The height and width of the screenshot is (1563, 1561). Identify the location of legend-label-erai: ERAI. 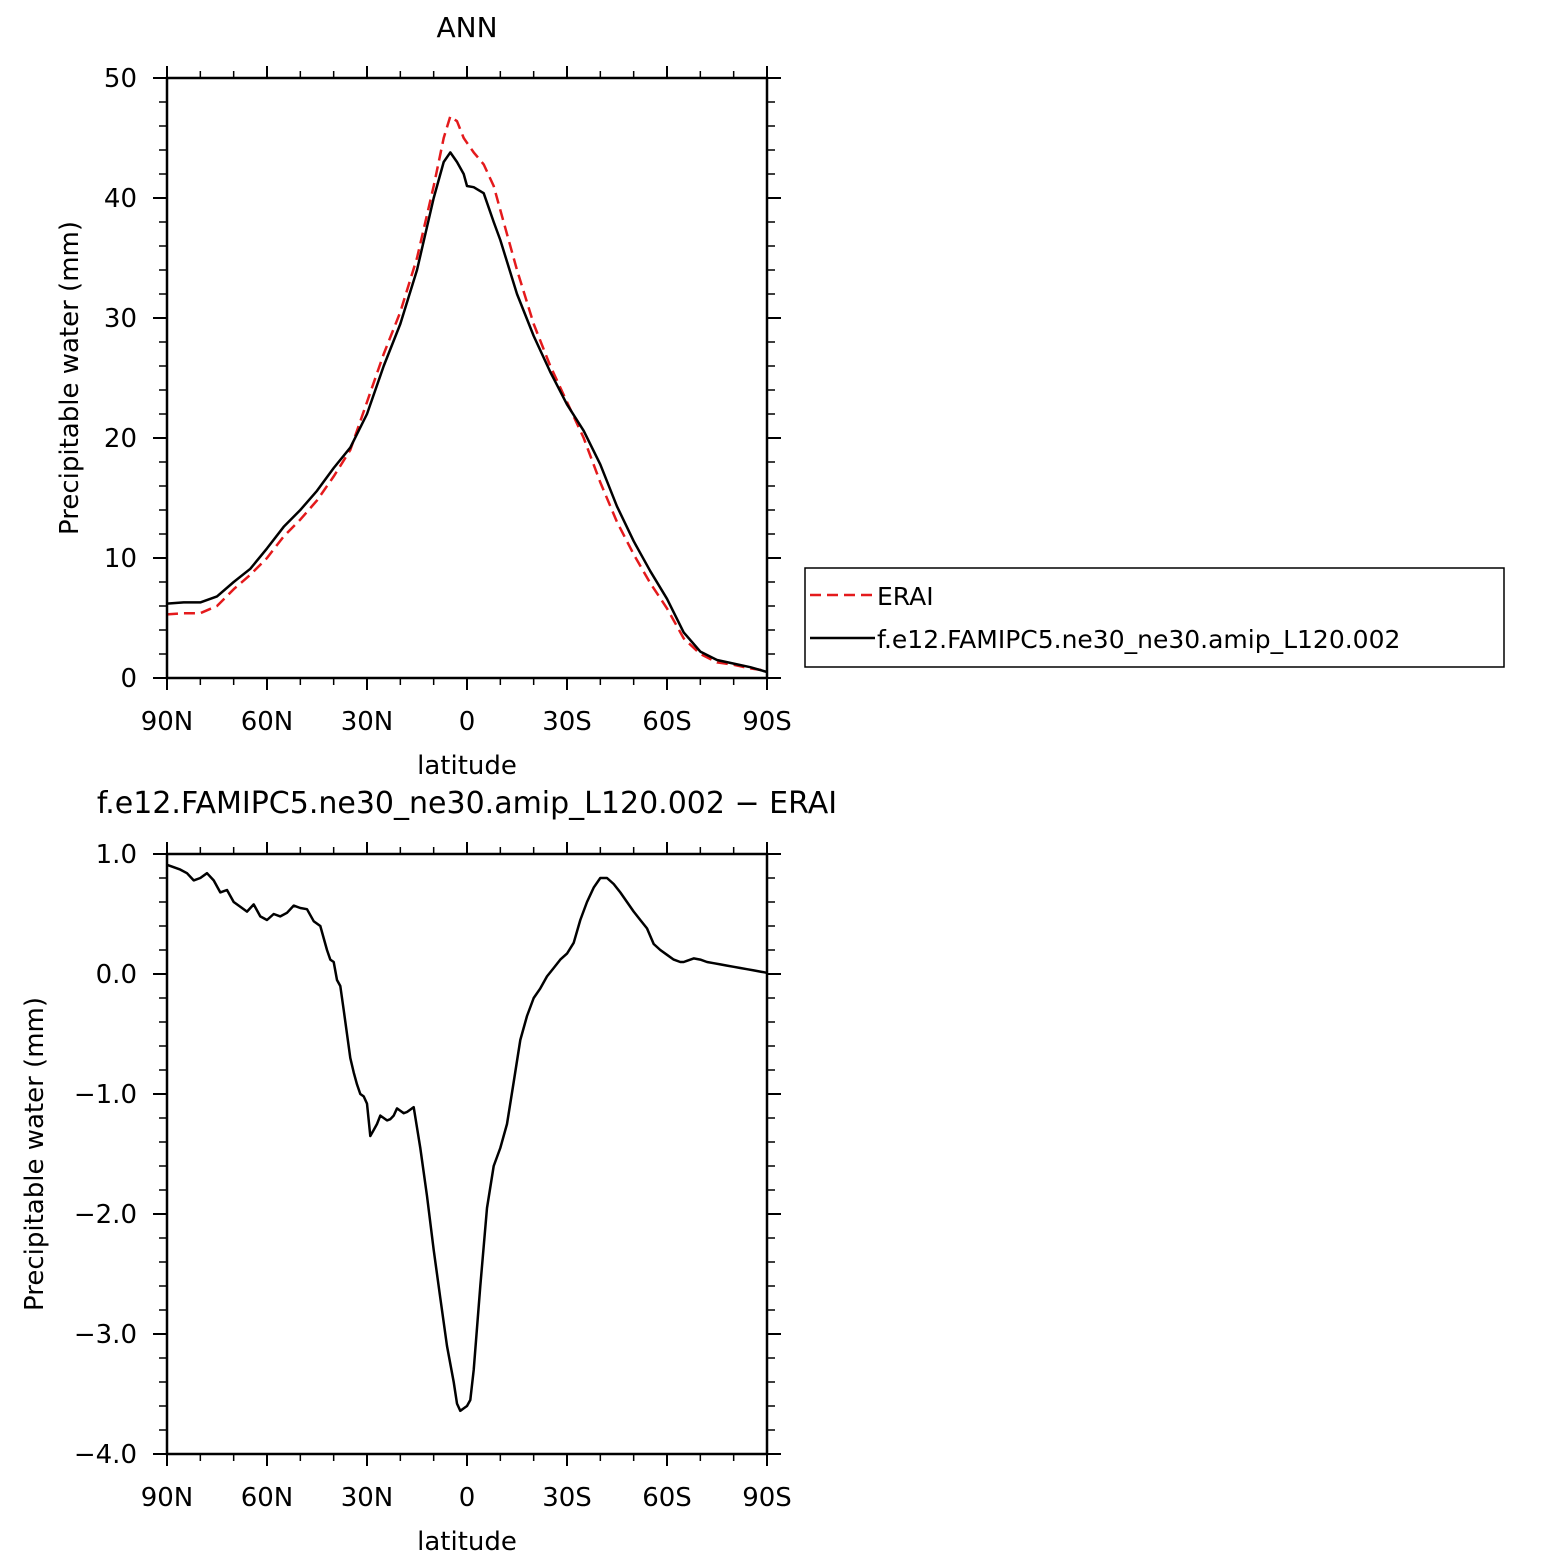
(905, 596).